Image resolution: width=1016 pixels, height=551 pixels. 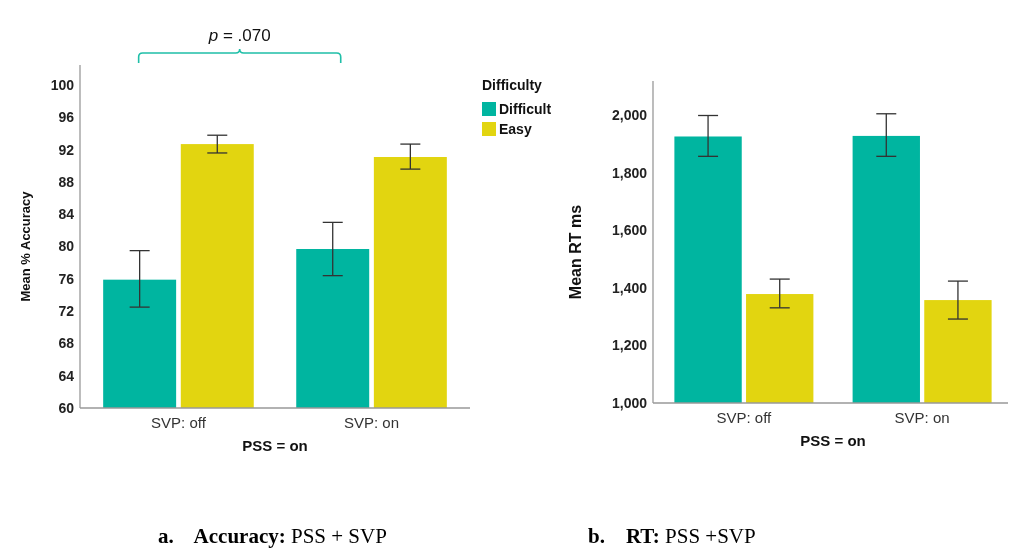 What do you see at coordinates (629, 402) in the screenshot?
I see `y-tick-label: 1,000` at bounding box center [629, 402].